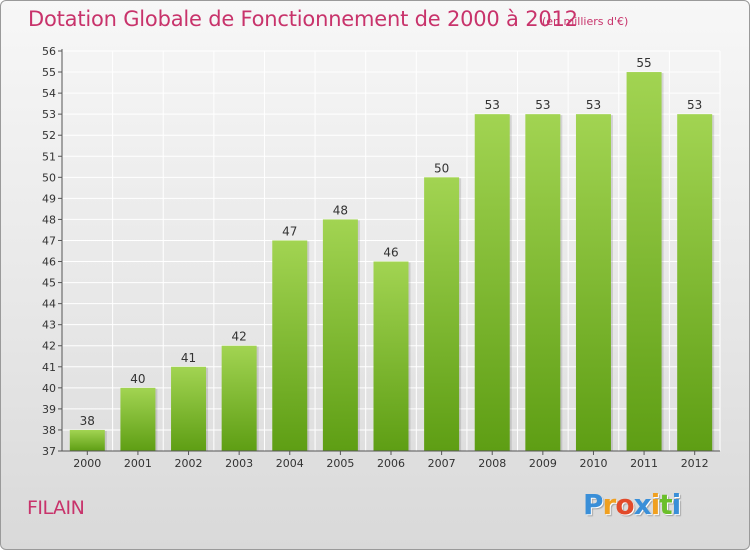 The image size is (750, 550). What do you see at coordinates (49, 346) in the screenshot?
I see `y-tick-label: 42` at bounding box center [49, 346].